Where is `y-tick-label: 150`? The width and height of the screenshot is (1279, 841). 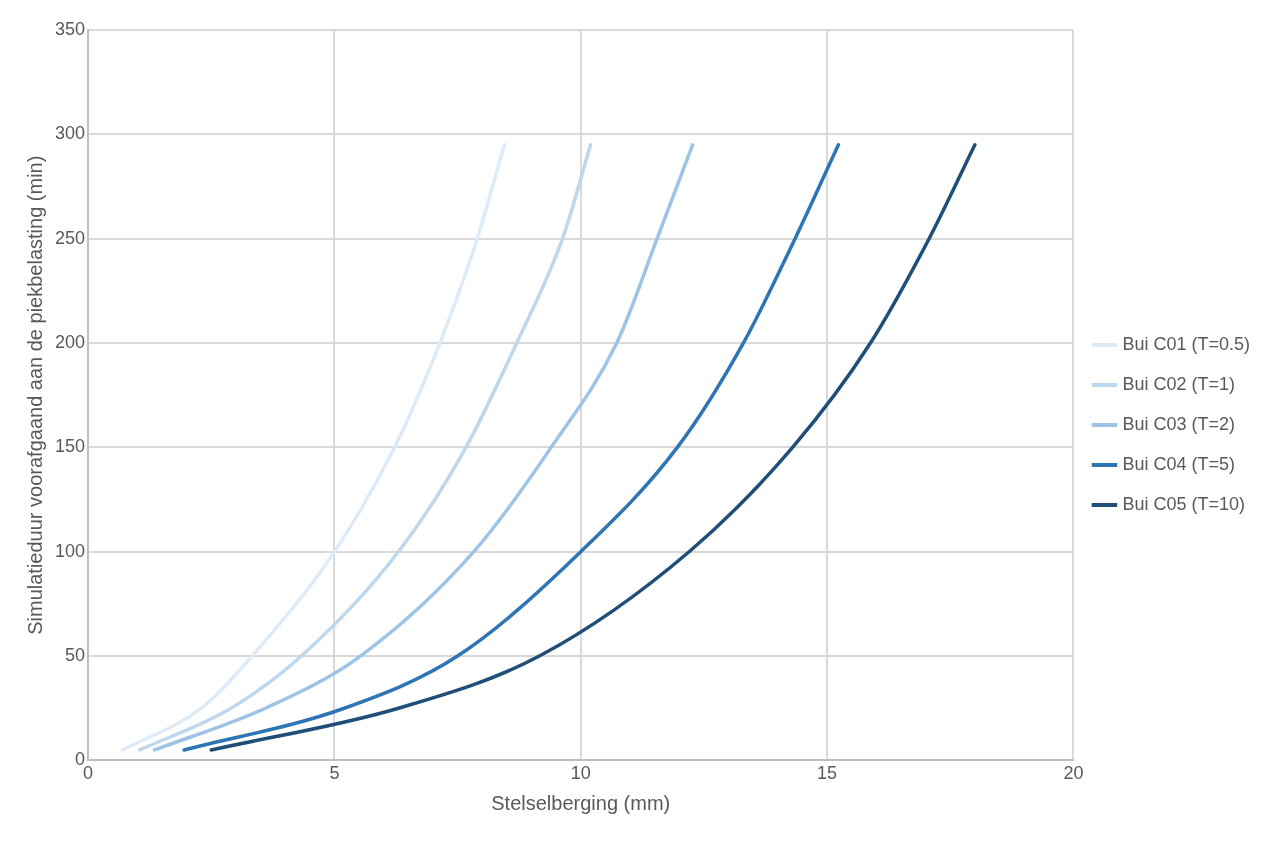 y-tick-label: 150 is located at coordinates (70, 446).